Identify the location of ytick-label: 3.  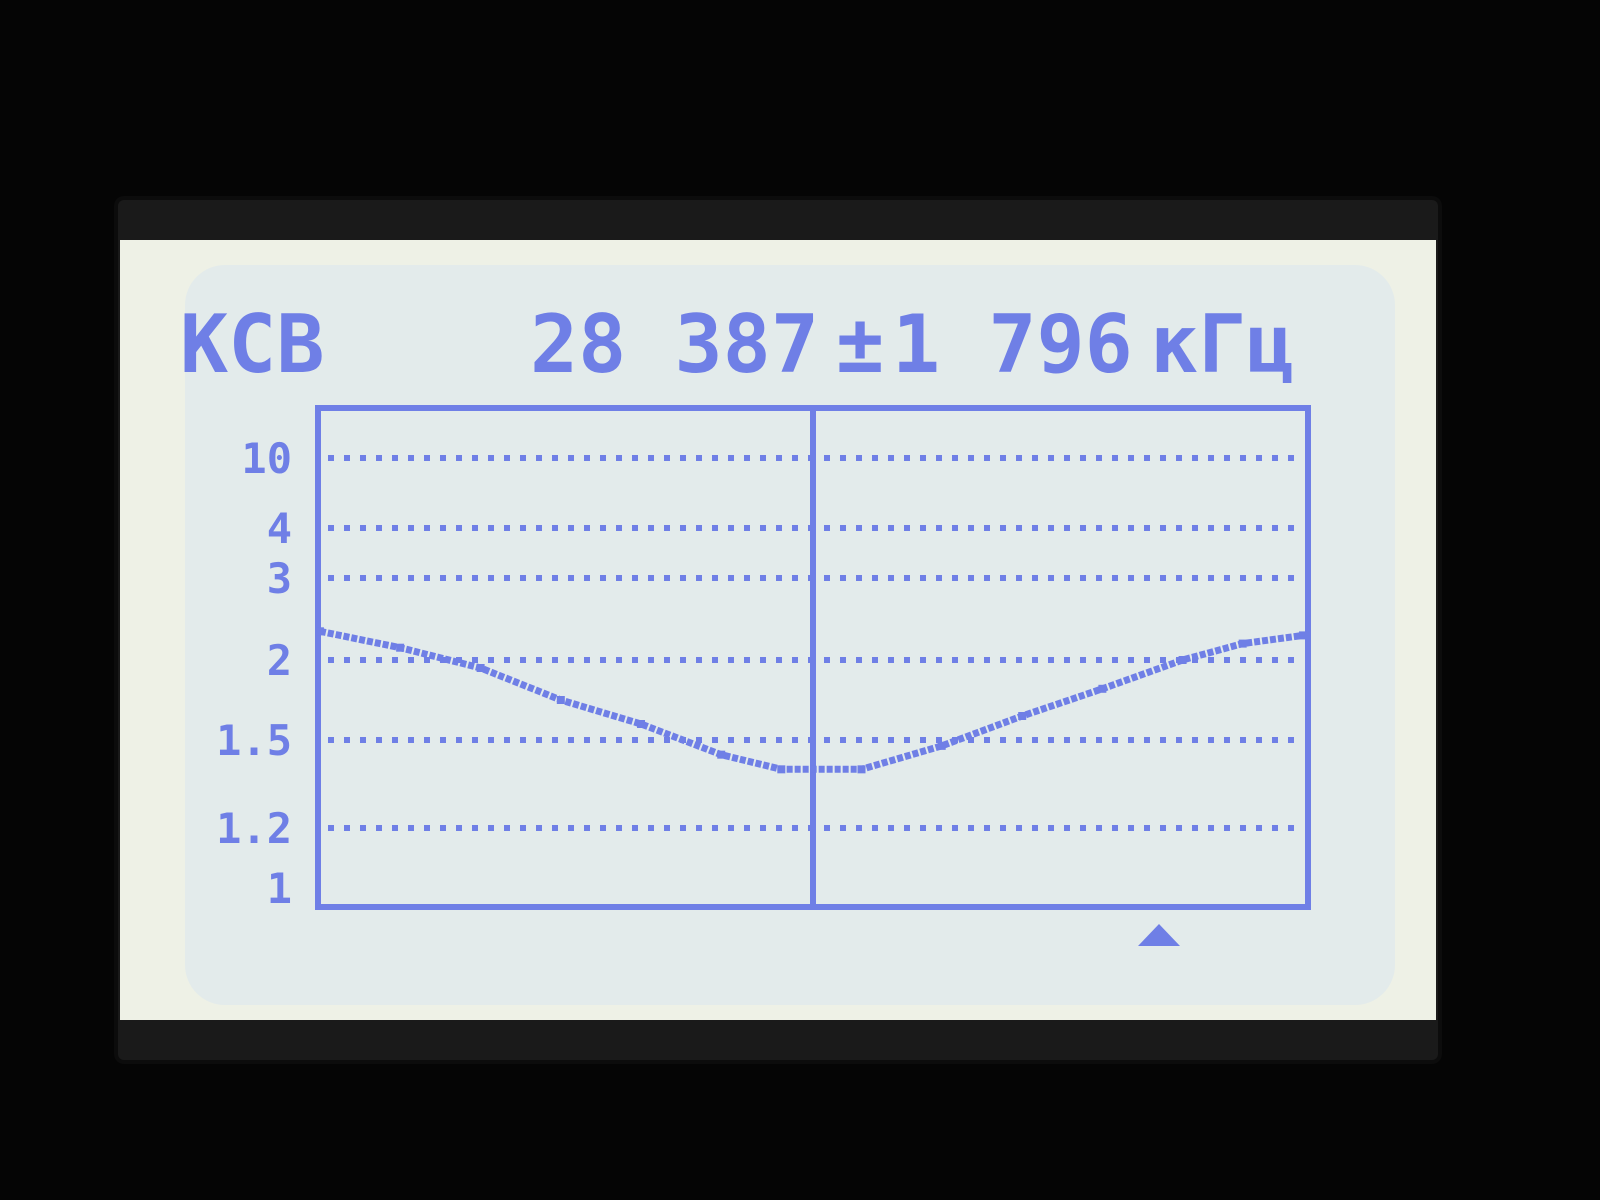
(279, 578).